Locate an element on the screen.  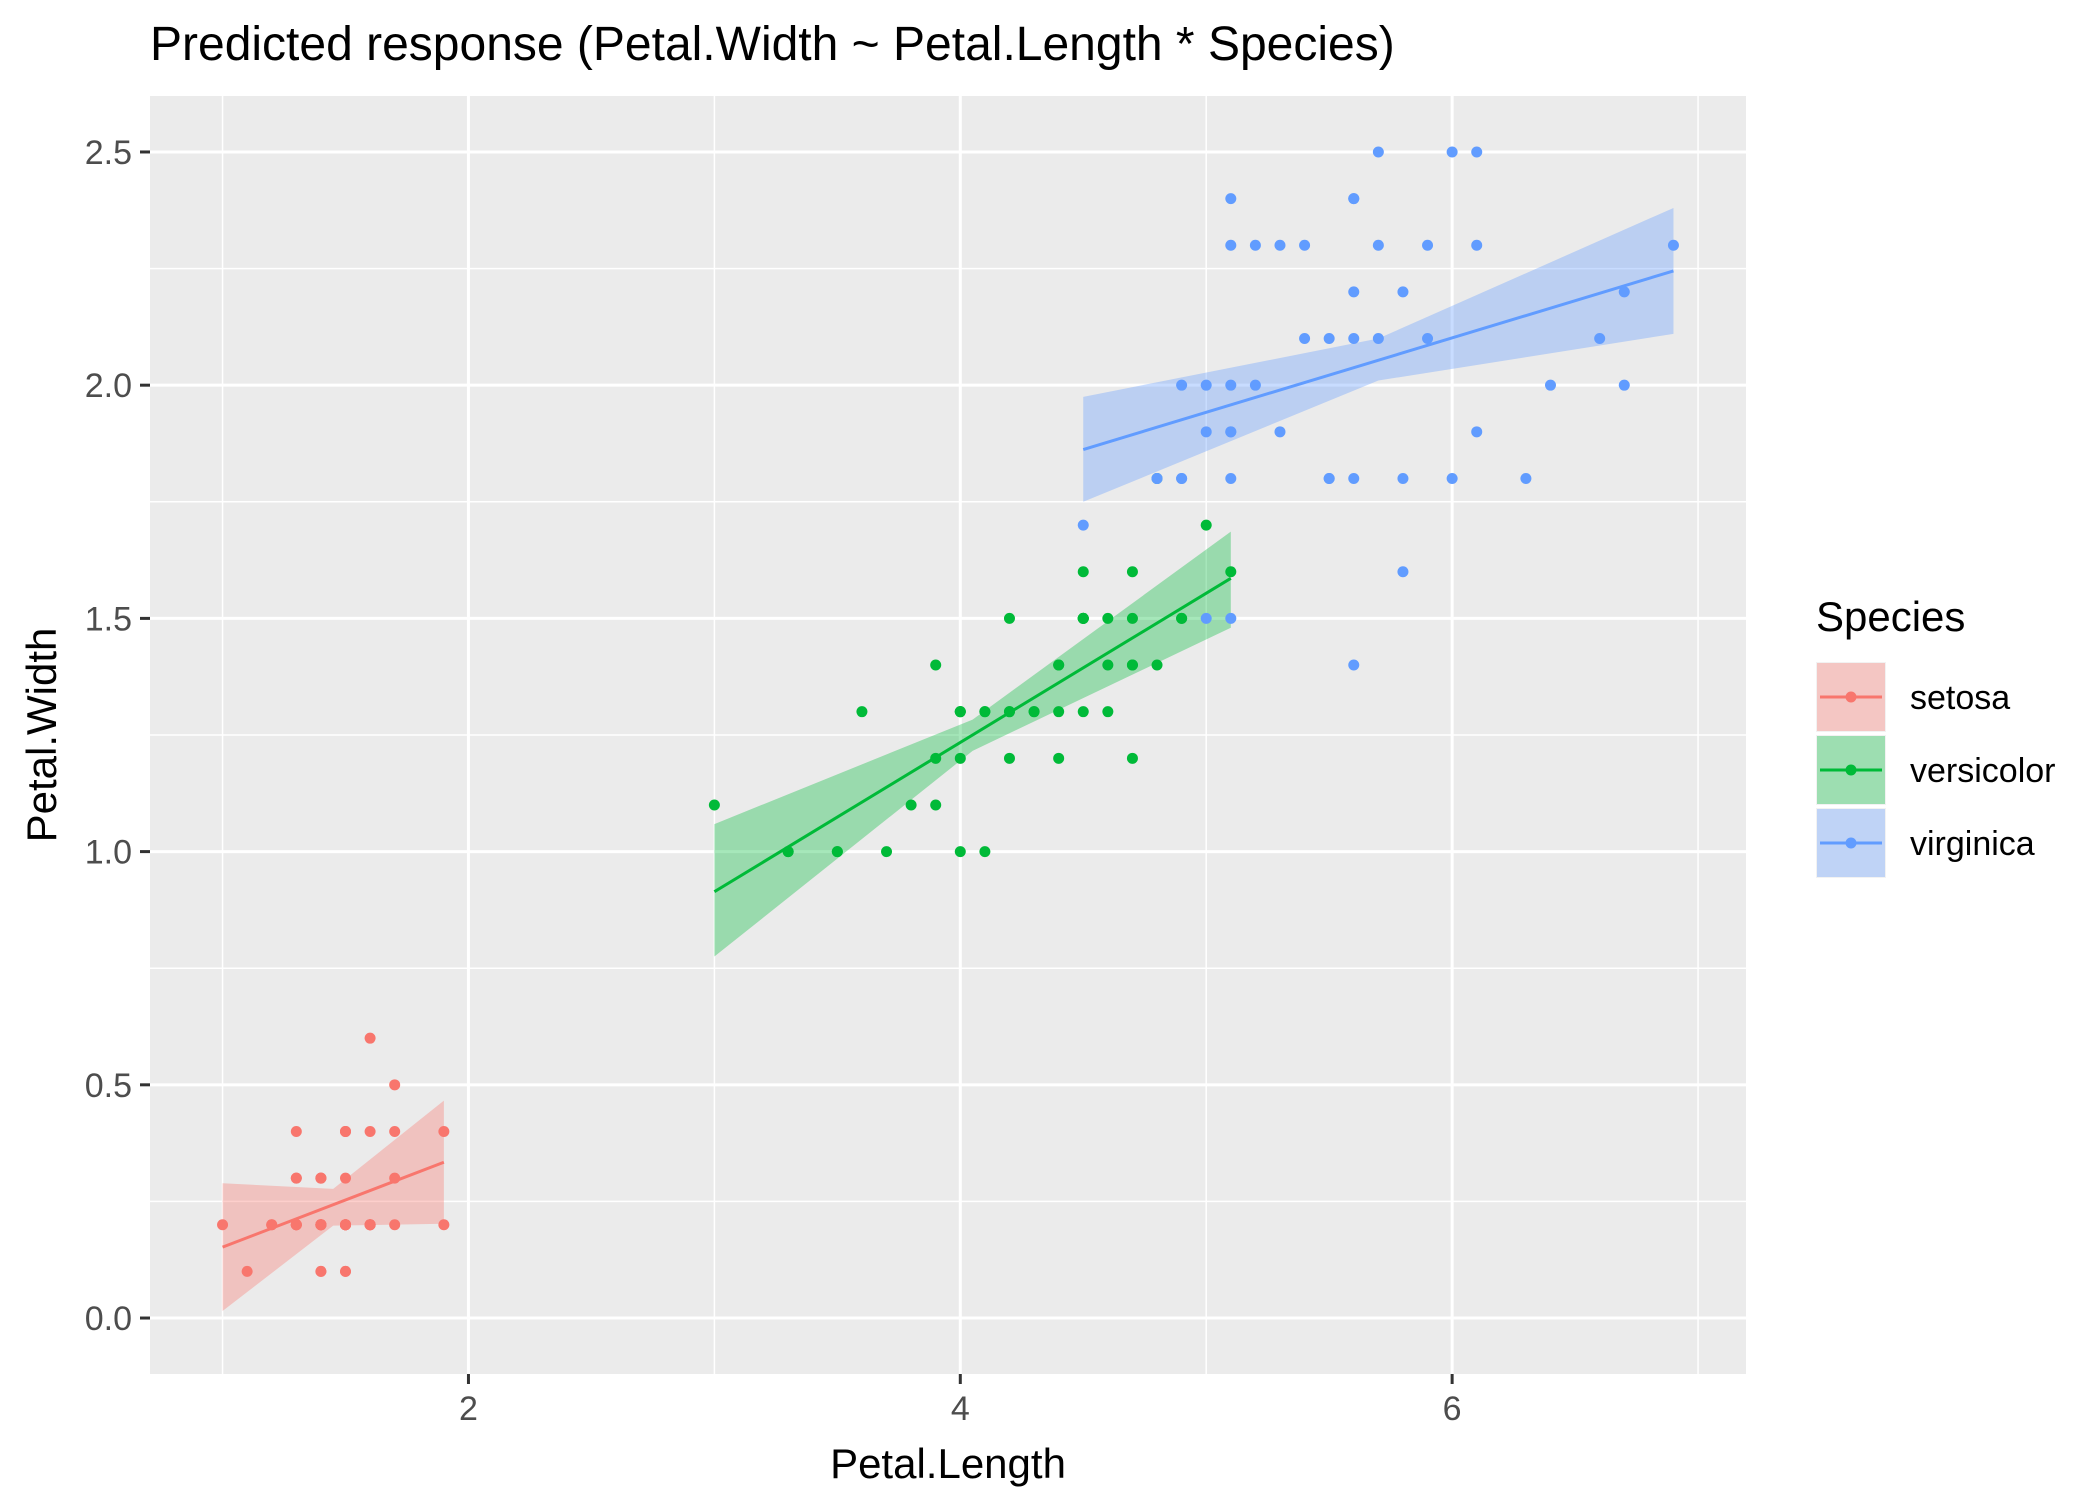
legend-key-point-virginica is located at coordinates (1851, 843).